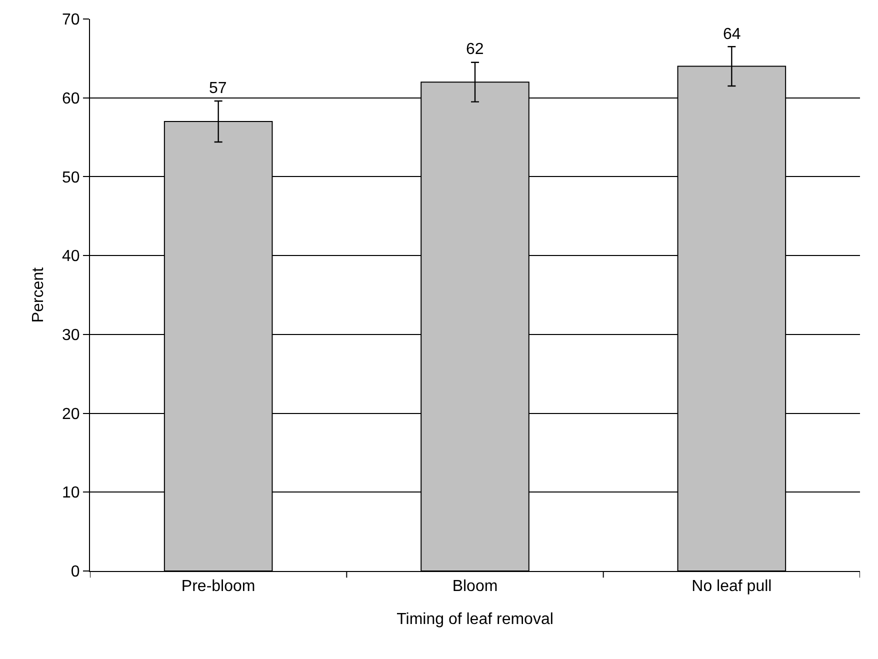 The width and height of the screenshot is (878, 659). What do you see at coordinates (475, 587) in the screenshot?
I see `x-tick-label: Bloom` at bounding box center [475, 587].